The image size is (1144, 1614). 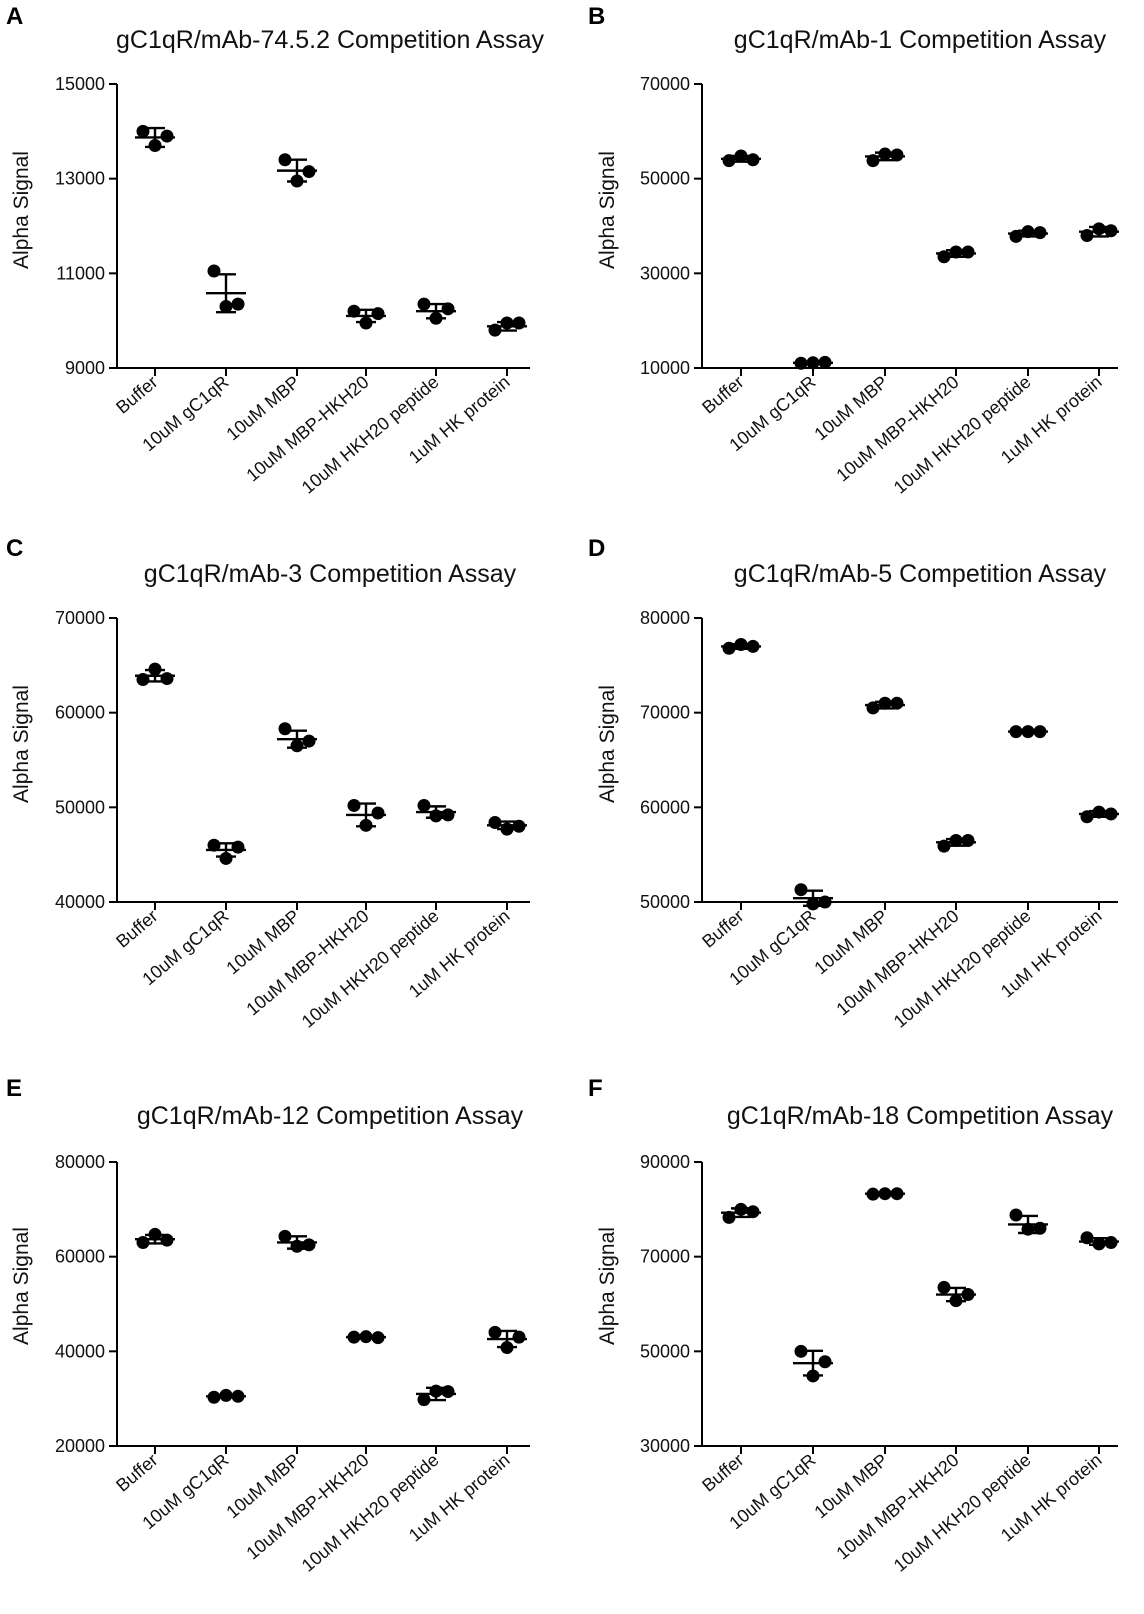 What do you see at coordinates (14, 1088) in the screenshot?
I see `panel-letter: E` at bounding box center [14, 1088].